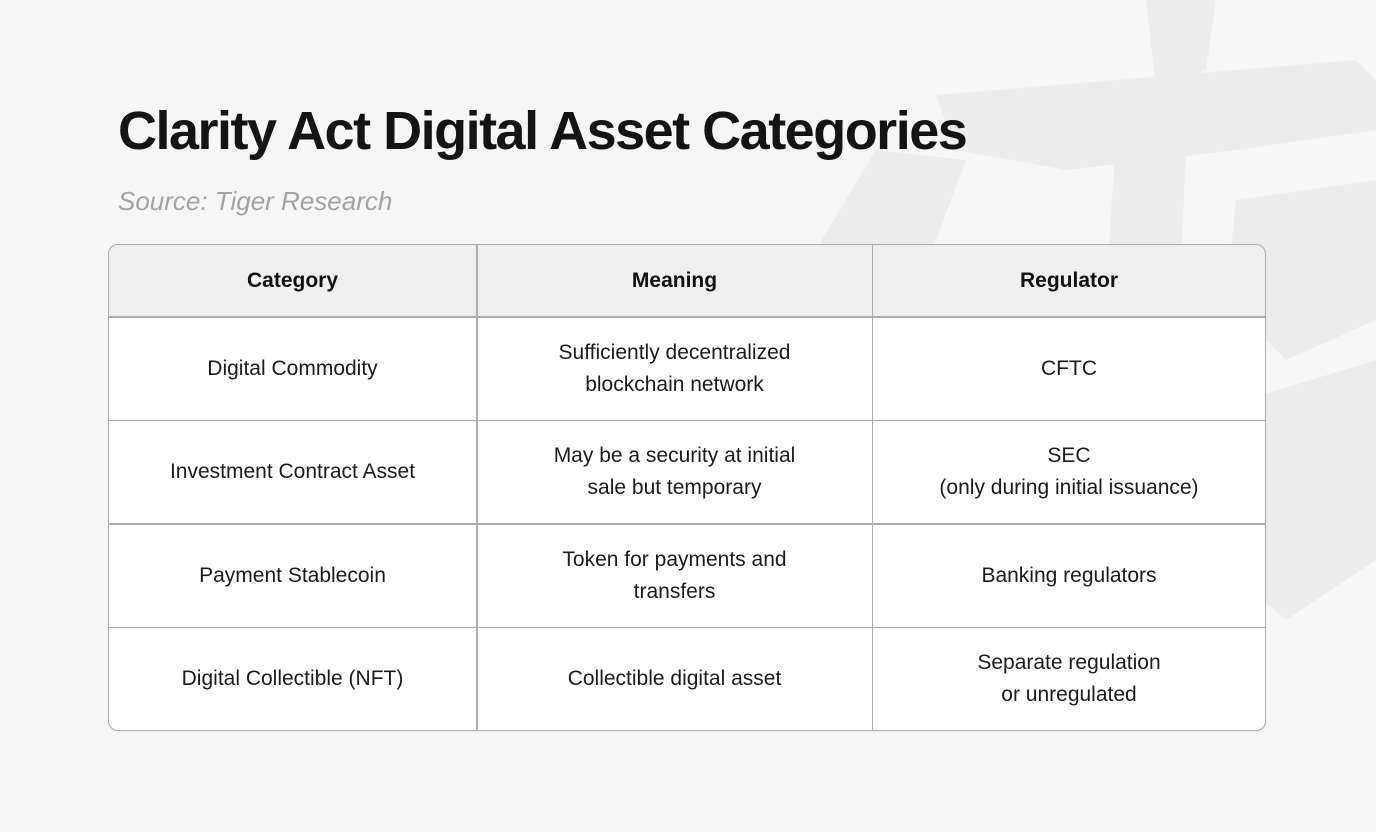  Describe the element at coordinates (674, 575) in the screenshot. I see `cell-meaning-payment-stablecoin: Token for payments and transfers` at that location.